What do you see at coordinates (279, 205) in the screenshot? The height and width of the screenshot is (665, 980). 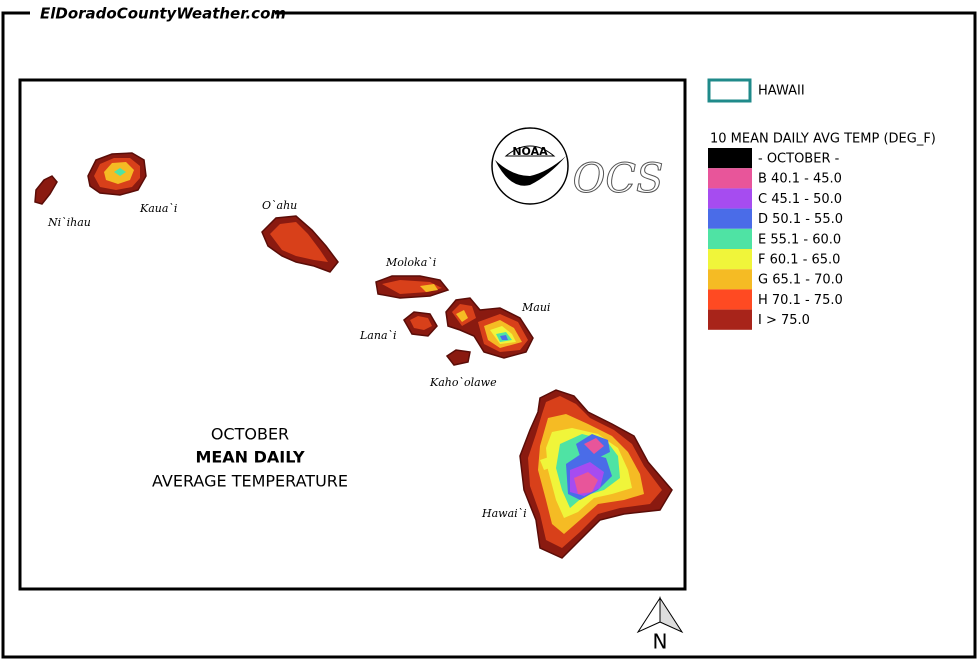 I see `island-label: O`ahu` at bounding box center [279, 205].